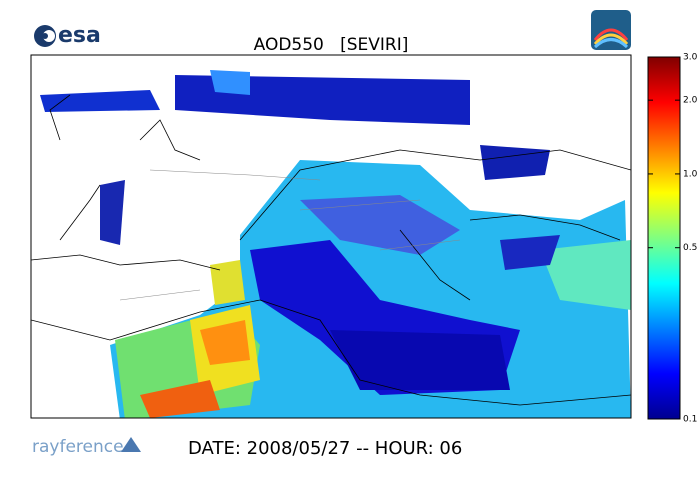 Image resolution: width=700 pixels, height=486 pixels. What do you see at coordinates (690, 101) in the screenshot?
I see `colorbar-tick-label: 2.0` at bounding box center [690, 101].